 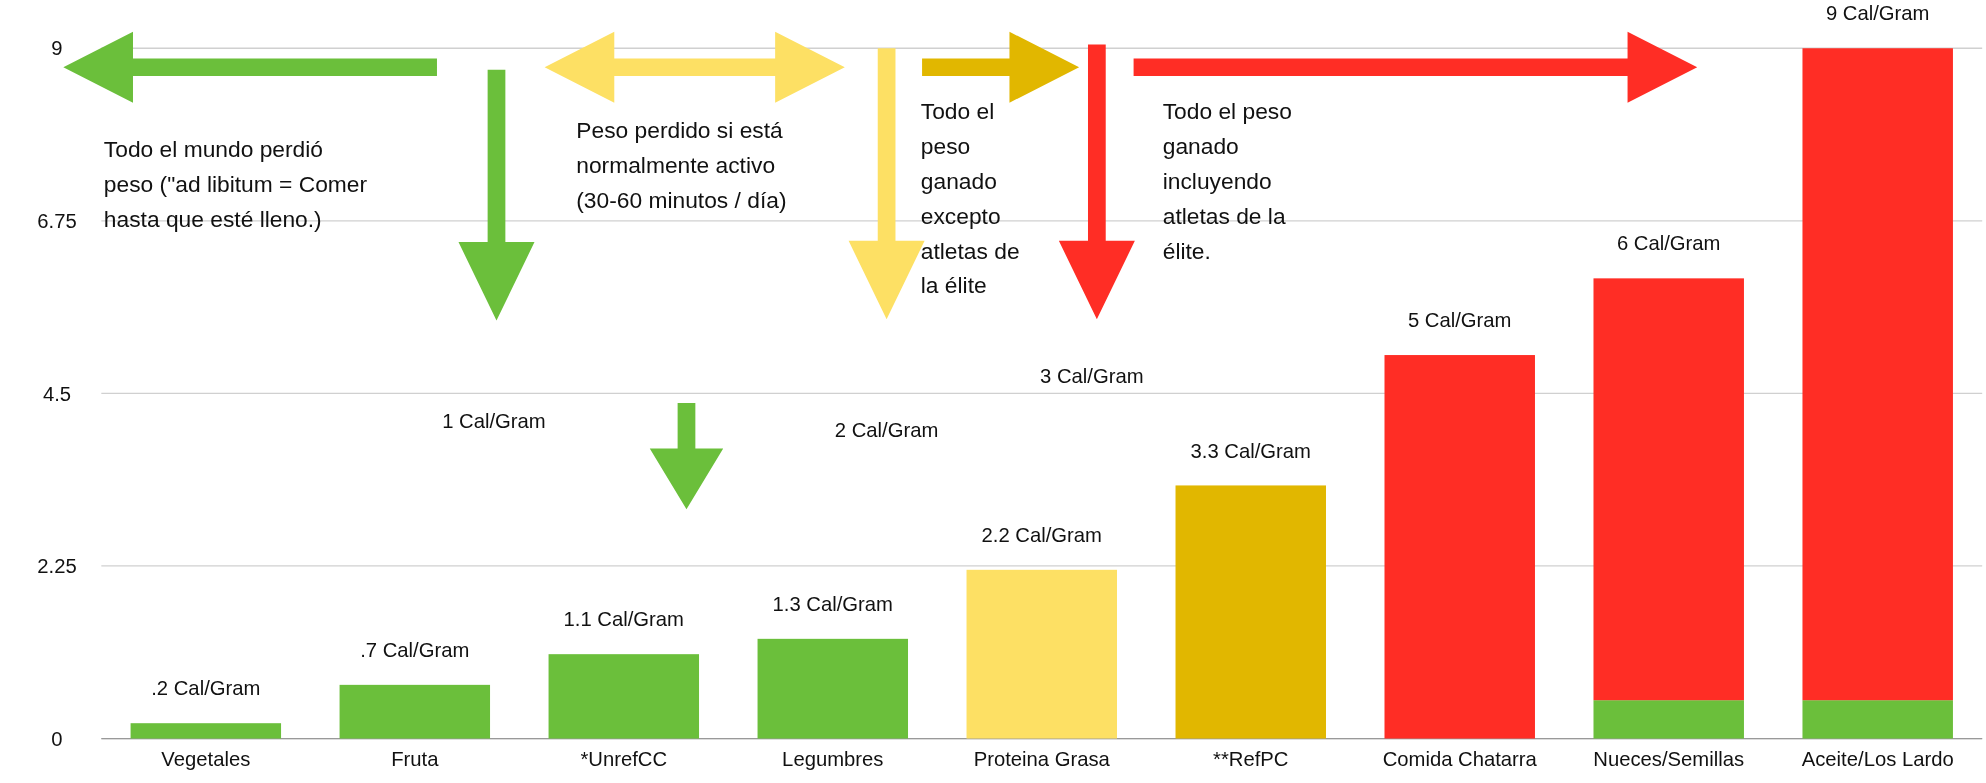 I want to click on total-label: .7 Cal/Gram, so click(x=415, y=649).